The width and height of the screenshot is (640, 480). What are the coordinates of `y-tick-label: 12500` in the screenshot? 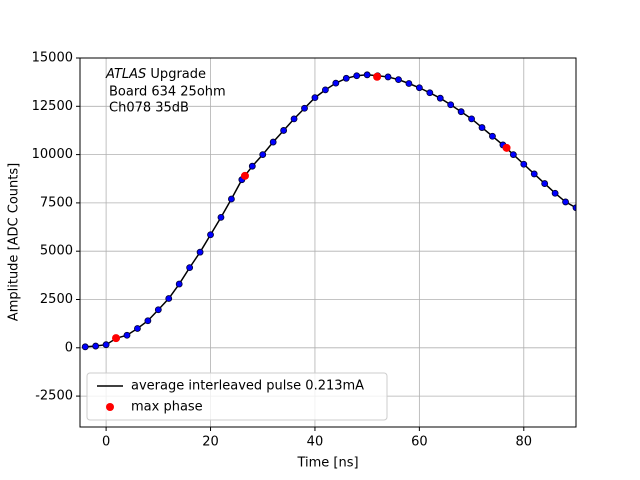 It's located at (52, 106).